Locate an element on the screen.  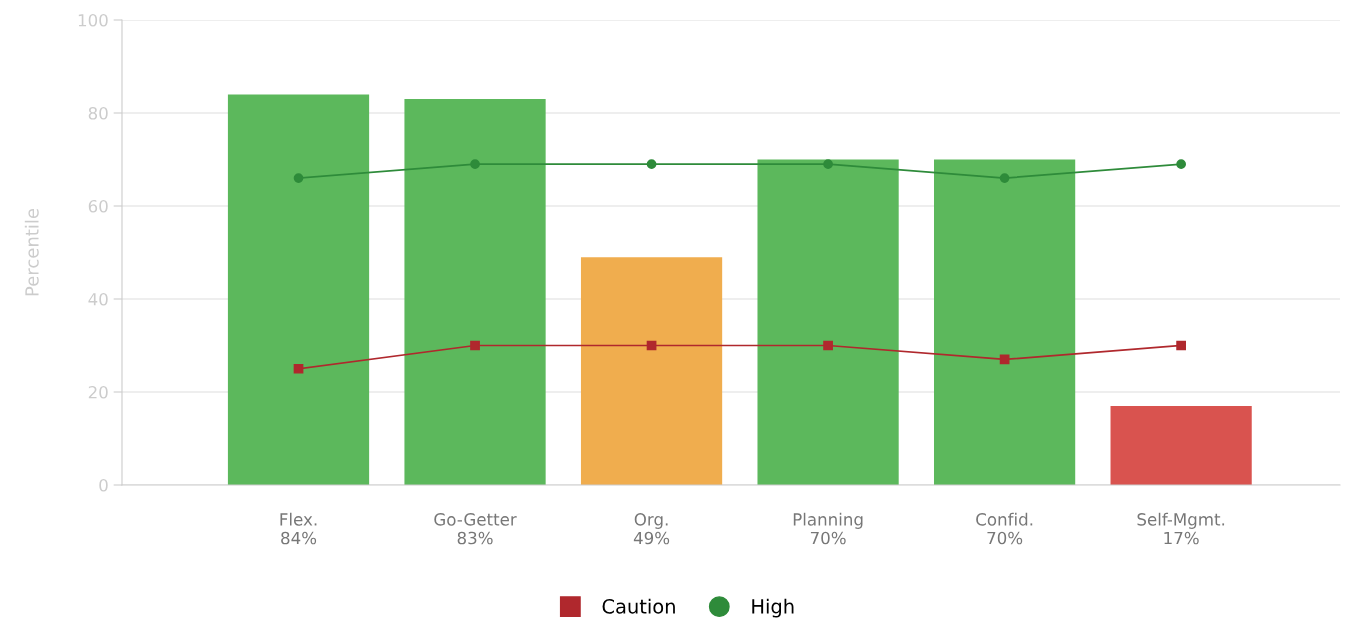
x-tick-label: Planning 70% is located at coordinates (828, 528).